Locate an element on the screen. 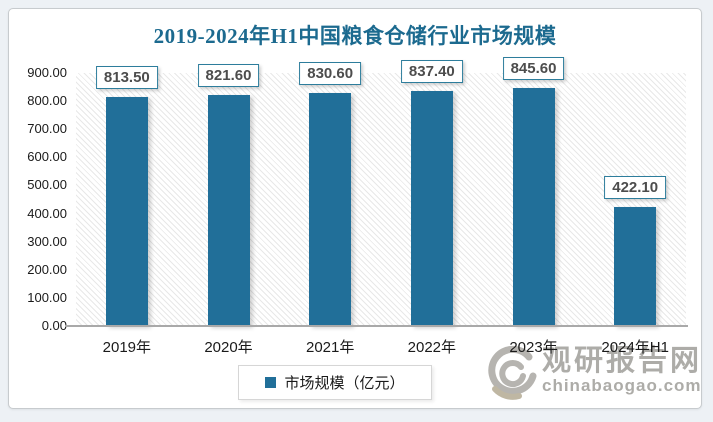  bar-group: 821.60 is located at coordinates (229, 195).